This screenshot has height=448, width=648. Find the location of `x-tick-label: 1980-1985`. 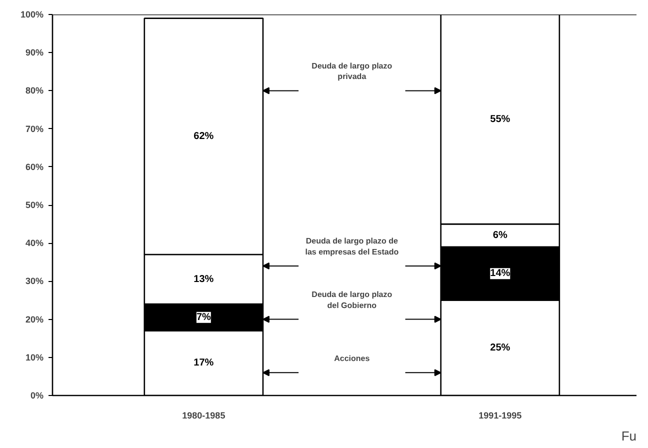

x-tick-label: 1980-1985 is located at coordinates (204, 415).